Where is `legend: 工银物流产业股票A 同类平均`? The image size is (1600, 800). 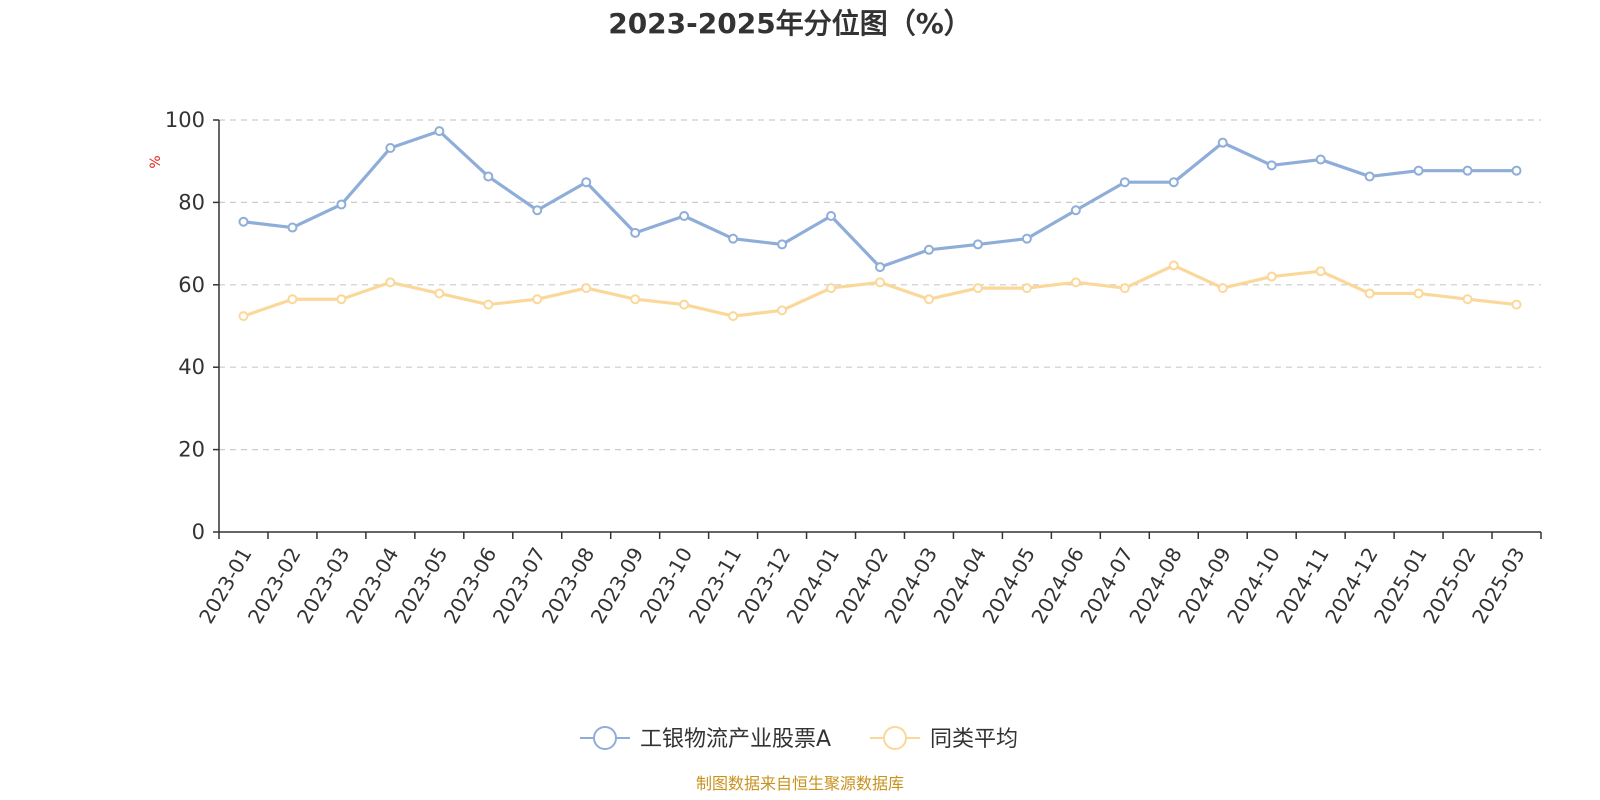 legend: 工银物流产业股票A 同类平均 is located at coordinates (799, 739).